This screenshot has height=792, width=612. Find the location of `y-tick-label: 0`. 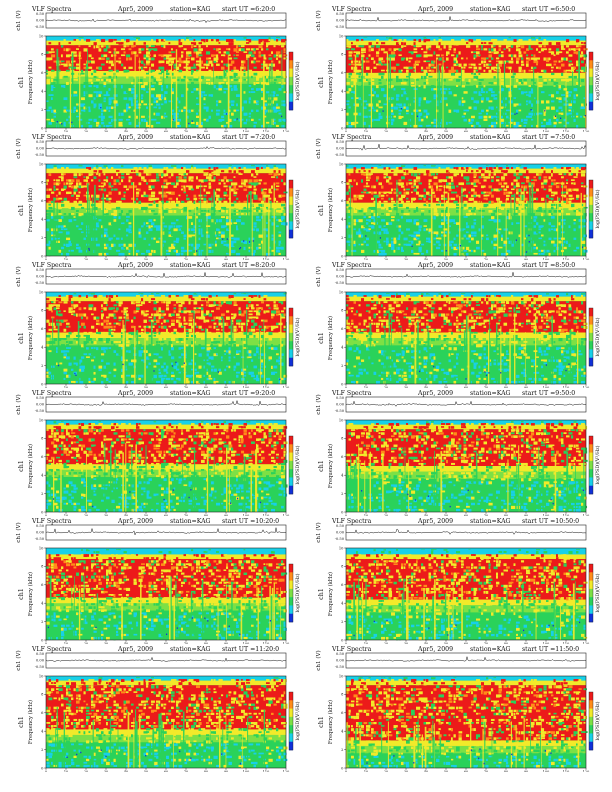

y-tick-label: 0 is located at coordinates (42, 256).